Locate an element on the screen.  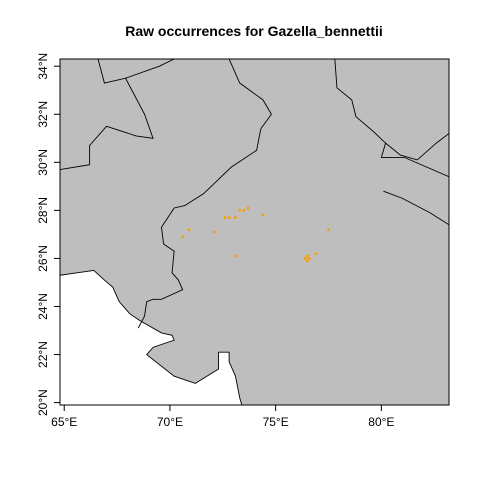
y-tick-label: 22°N is located at coordinates (43, 354).